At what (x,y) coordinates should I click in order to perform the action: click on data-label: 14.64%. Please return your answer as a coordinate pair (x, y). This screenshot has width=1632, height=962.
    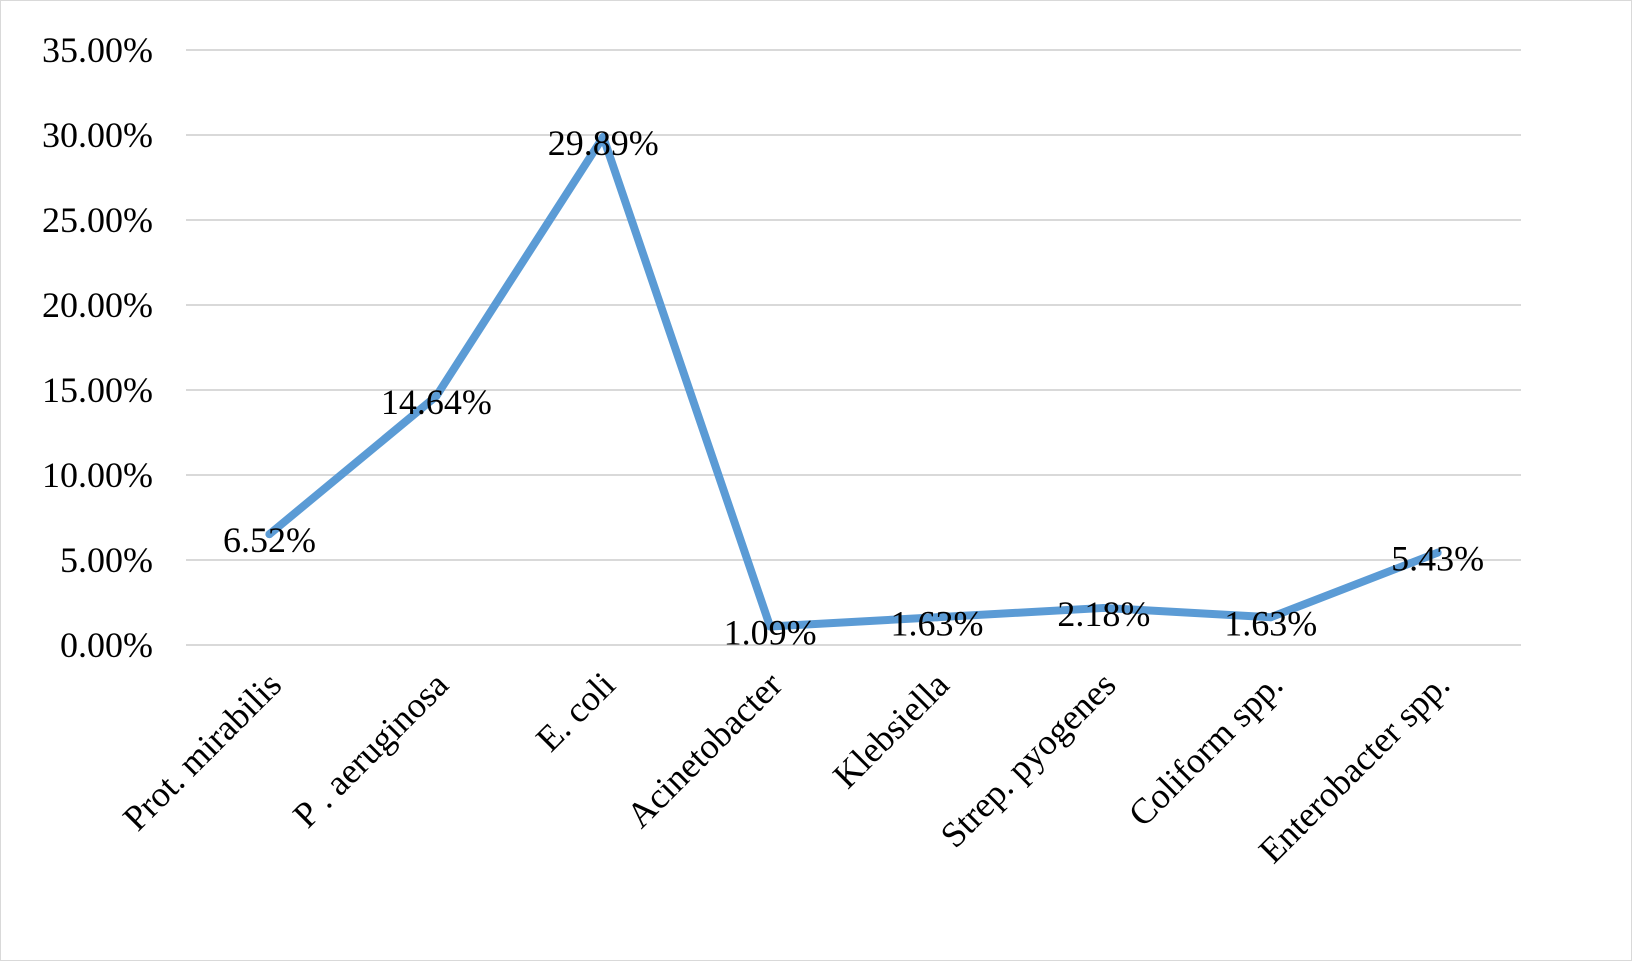
    Looking at the image, I should click on (436, 402).